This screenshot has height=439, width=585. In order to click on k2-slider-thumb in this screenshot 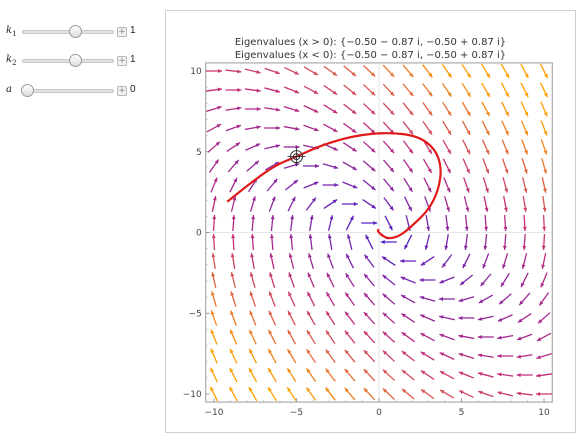, I will do `click(75, 60)`.